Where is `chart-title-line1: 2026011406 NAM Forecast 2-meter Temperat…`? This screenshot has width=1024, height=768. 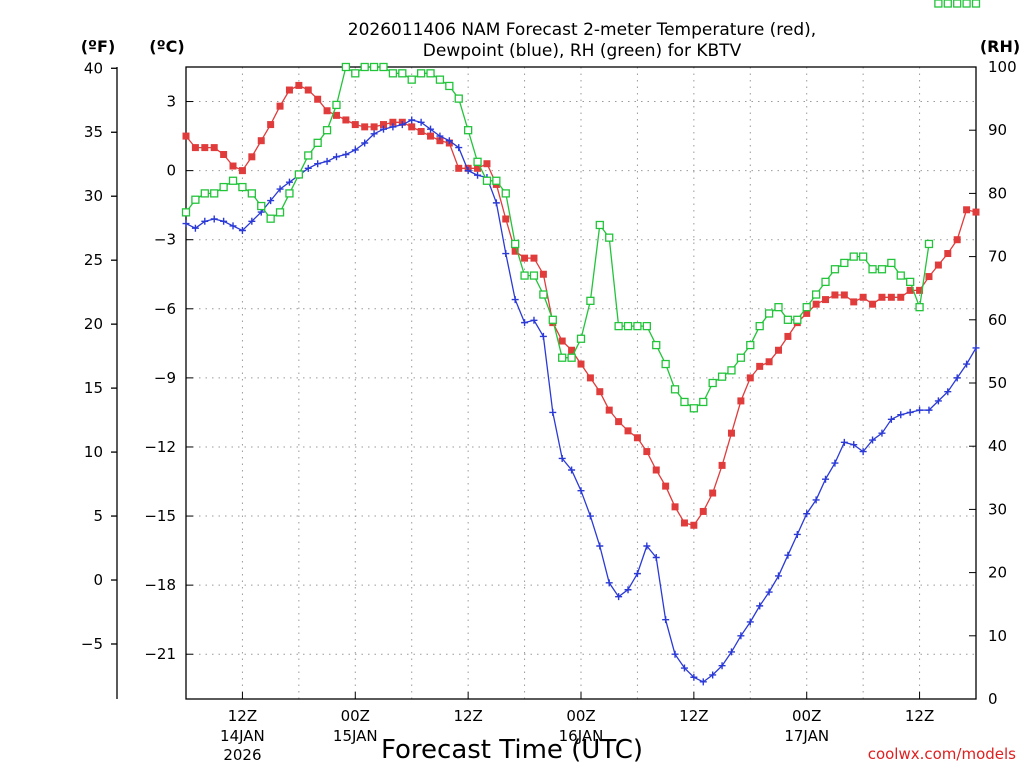 chart-title-line1: 2026011406 NAM Forecast 2-meter Temperat… is located at coordinates (582, 30).